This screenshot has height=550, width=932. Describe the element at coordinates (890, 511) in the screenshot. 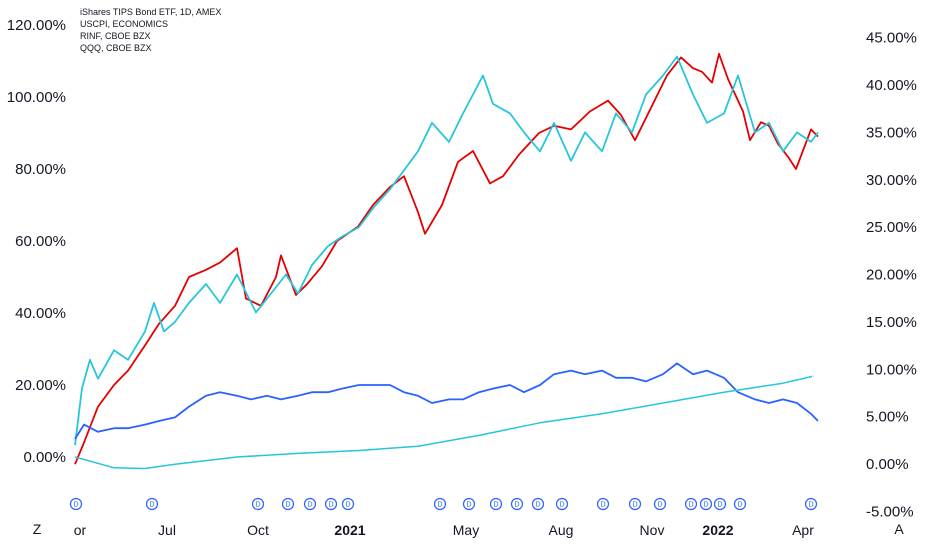

I see `right-axis-tick: -5.00%` at that location.